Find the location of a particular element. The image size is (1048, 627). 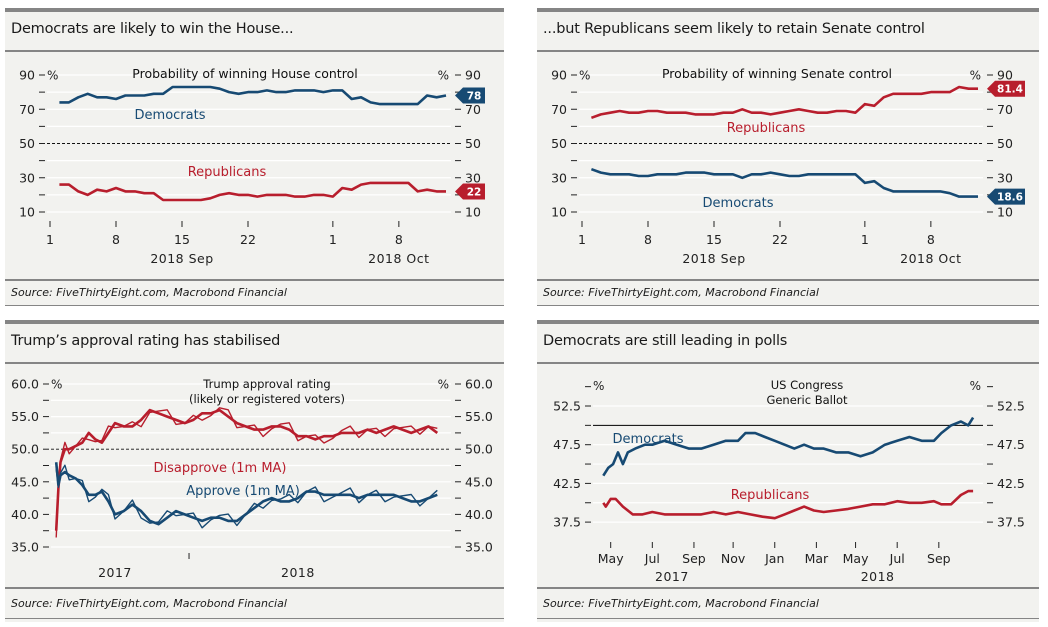

chart-title: Probability of winning House control is located at coordinates (244, 73).